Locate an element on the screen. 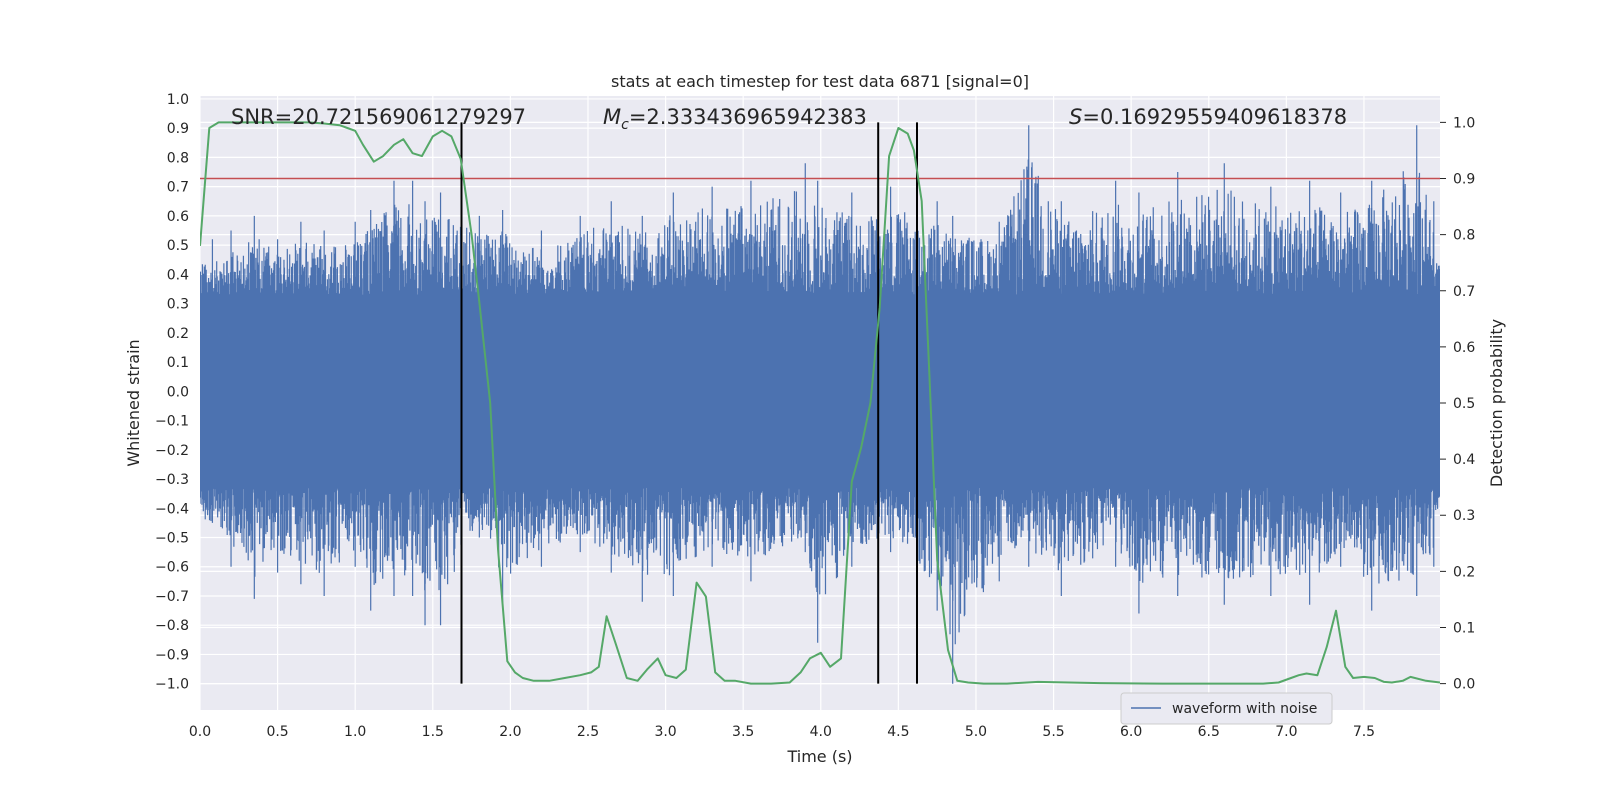 The height and width of the screenshot is (800, 1600). y-tick-label: −0.3 is located at coordinates (172, 480).